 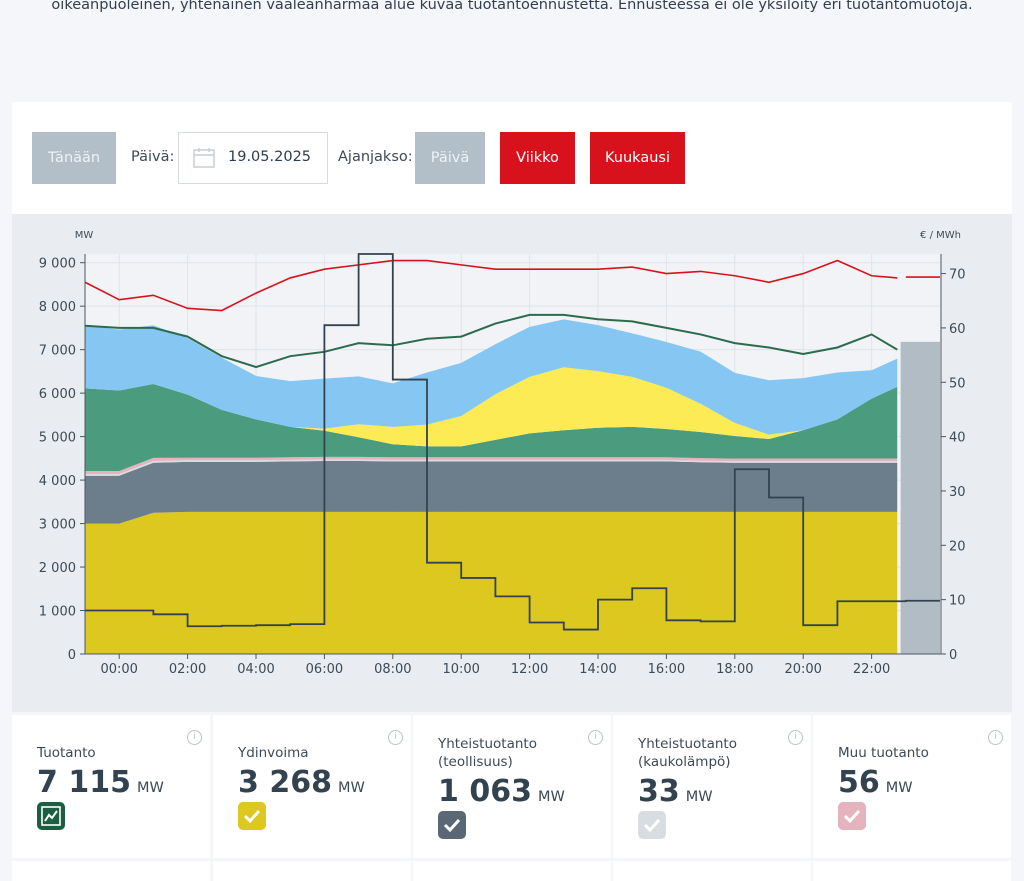 What do you see at coordinates (57, 481) in the screenshot?
I see `y-tick-label: 4 000` at bounding box center [57, 481].